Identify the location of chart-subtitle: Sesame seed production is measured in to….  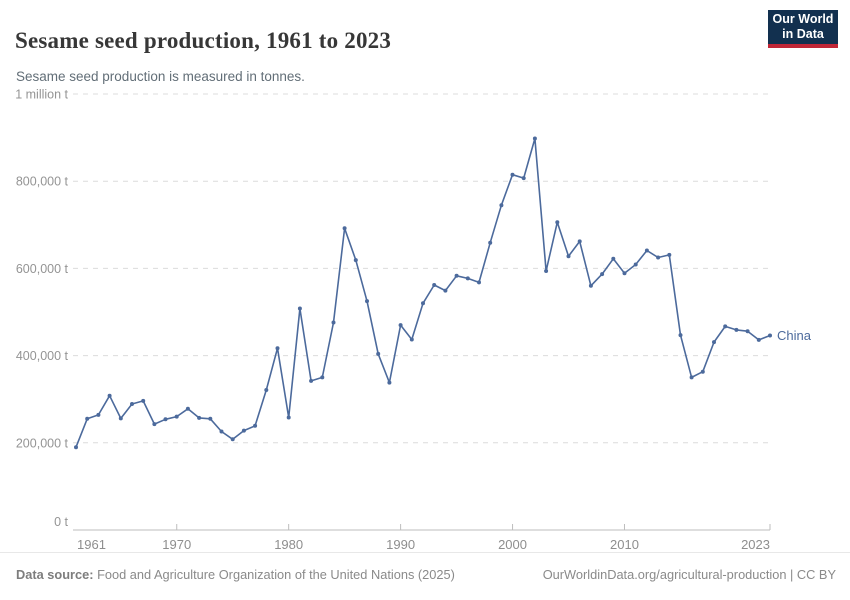
(160, 76).